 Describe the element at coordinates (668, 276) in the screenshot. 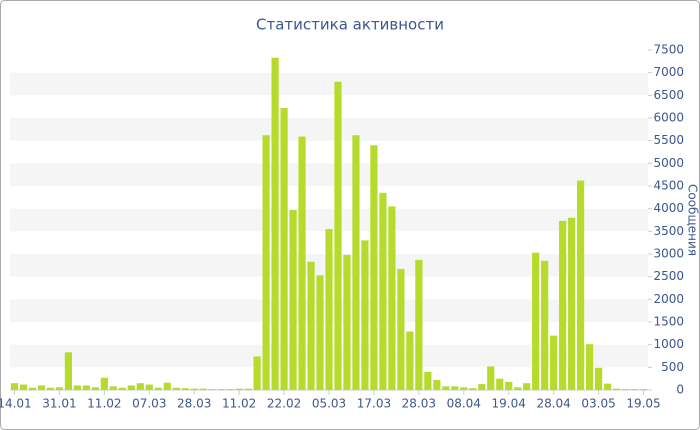

I see `y-tick-label: 2500` at that location.